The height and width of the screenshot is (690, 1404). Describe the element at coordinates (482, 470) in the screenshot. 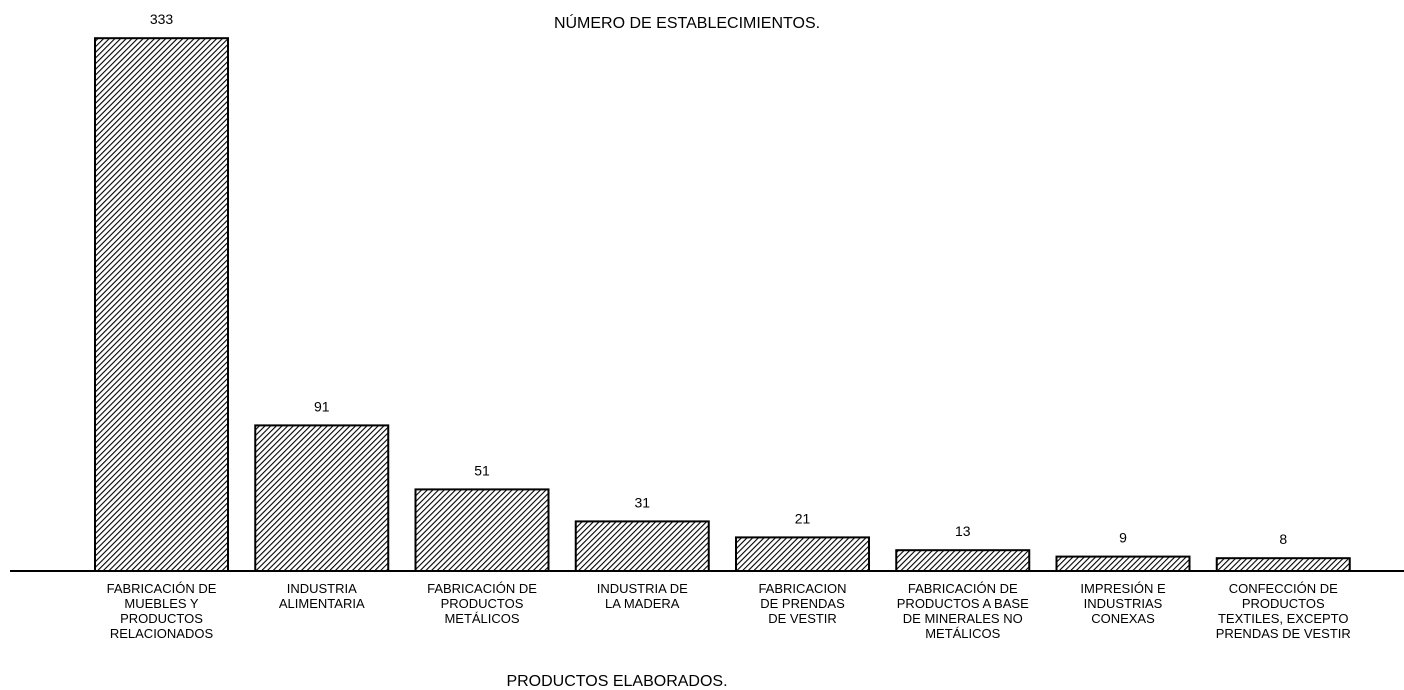

I see `value-label: 51` at that location.